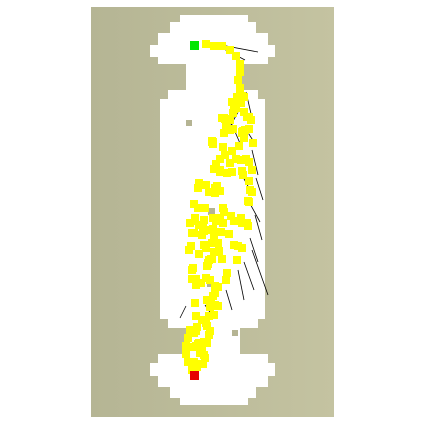 This screenshot has width=423, height=423. I want to click on endpoint-markers, so click(194, 210).